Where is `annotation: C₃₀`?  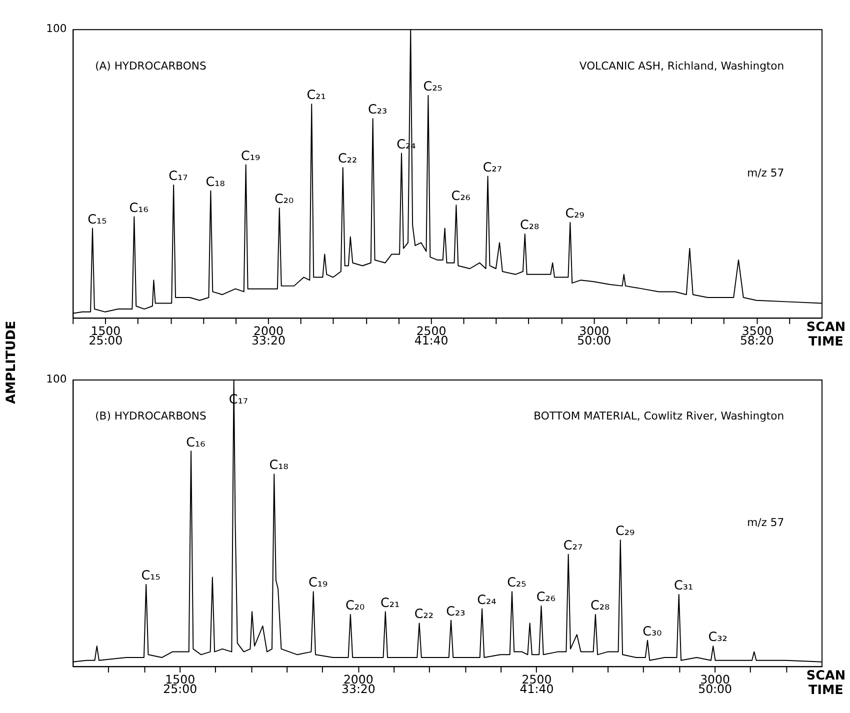 annotation: C₃₀ is located at coordinates (652, 632).